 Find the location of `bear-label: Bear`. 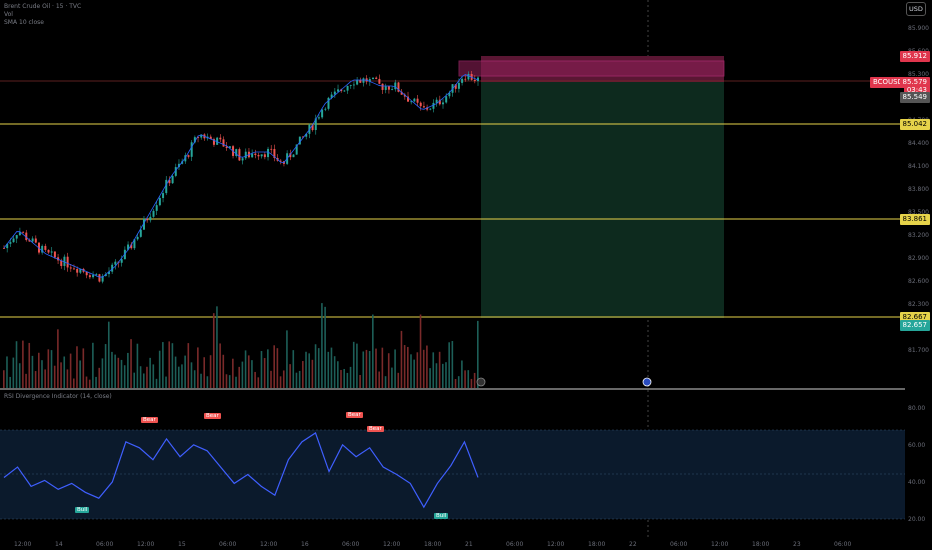

bear-label: Bear is located at coordinates (375, 429).